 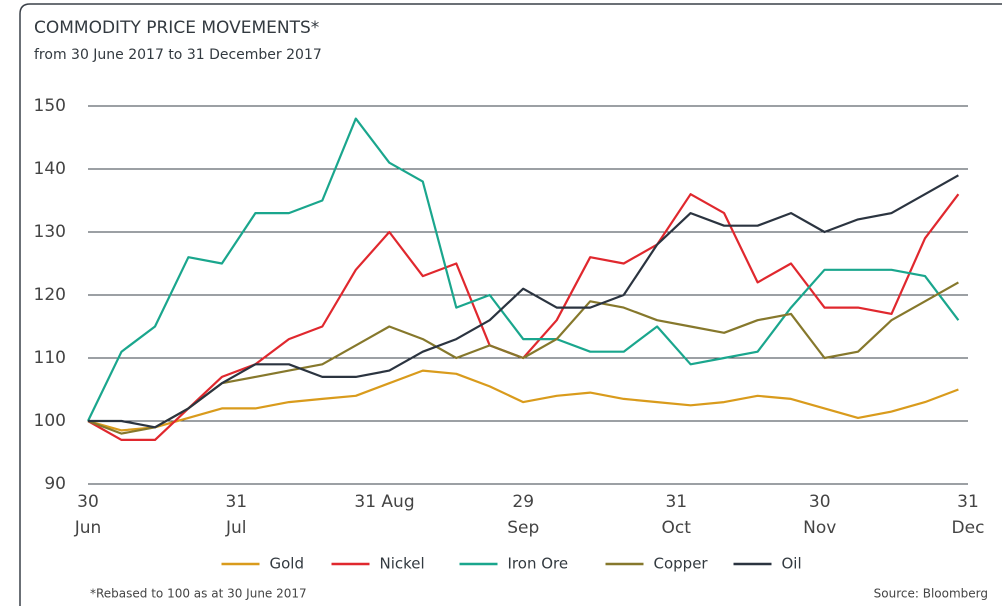 I want to click on chart-subtitle: from 30 June 2017 to 31 December 2017, so click(x=178, y=55).